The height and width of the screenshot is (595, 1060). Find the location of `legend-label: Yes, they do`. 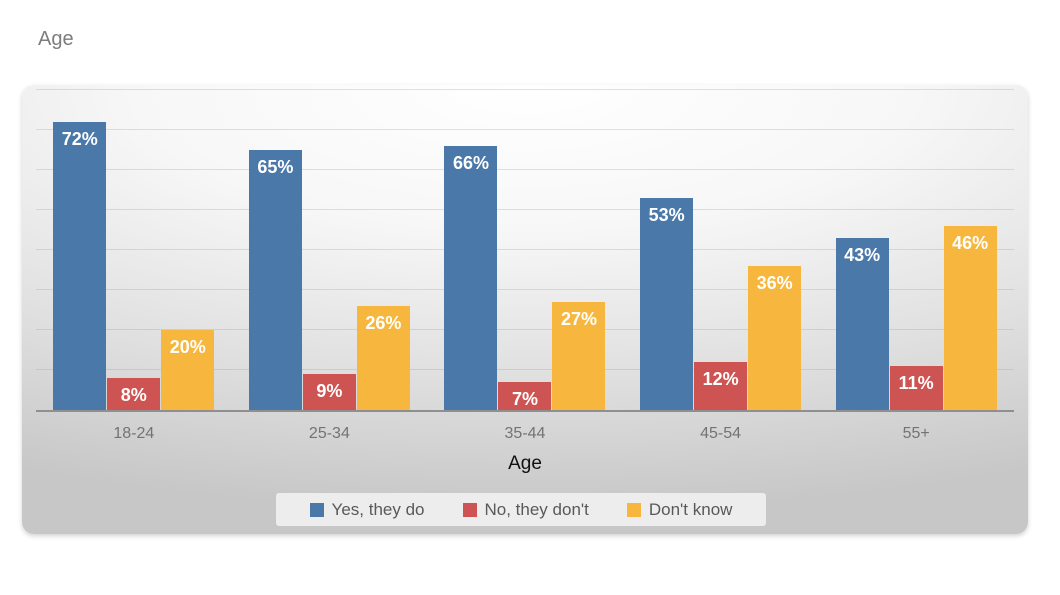

legend-label: Yes, they do is located at coordinates (378, 509).